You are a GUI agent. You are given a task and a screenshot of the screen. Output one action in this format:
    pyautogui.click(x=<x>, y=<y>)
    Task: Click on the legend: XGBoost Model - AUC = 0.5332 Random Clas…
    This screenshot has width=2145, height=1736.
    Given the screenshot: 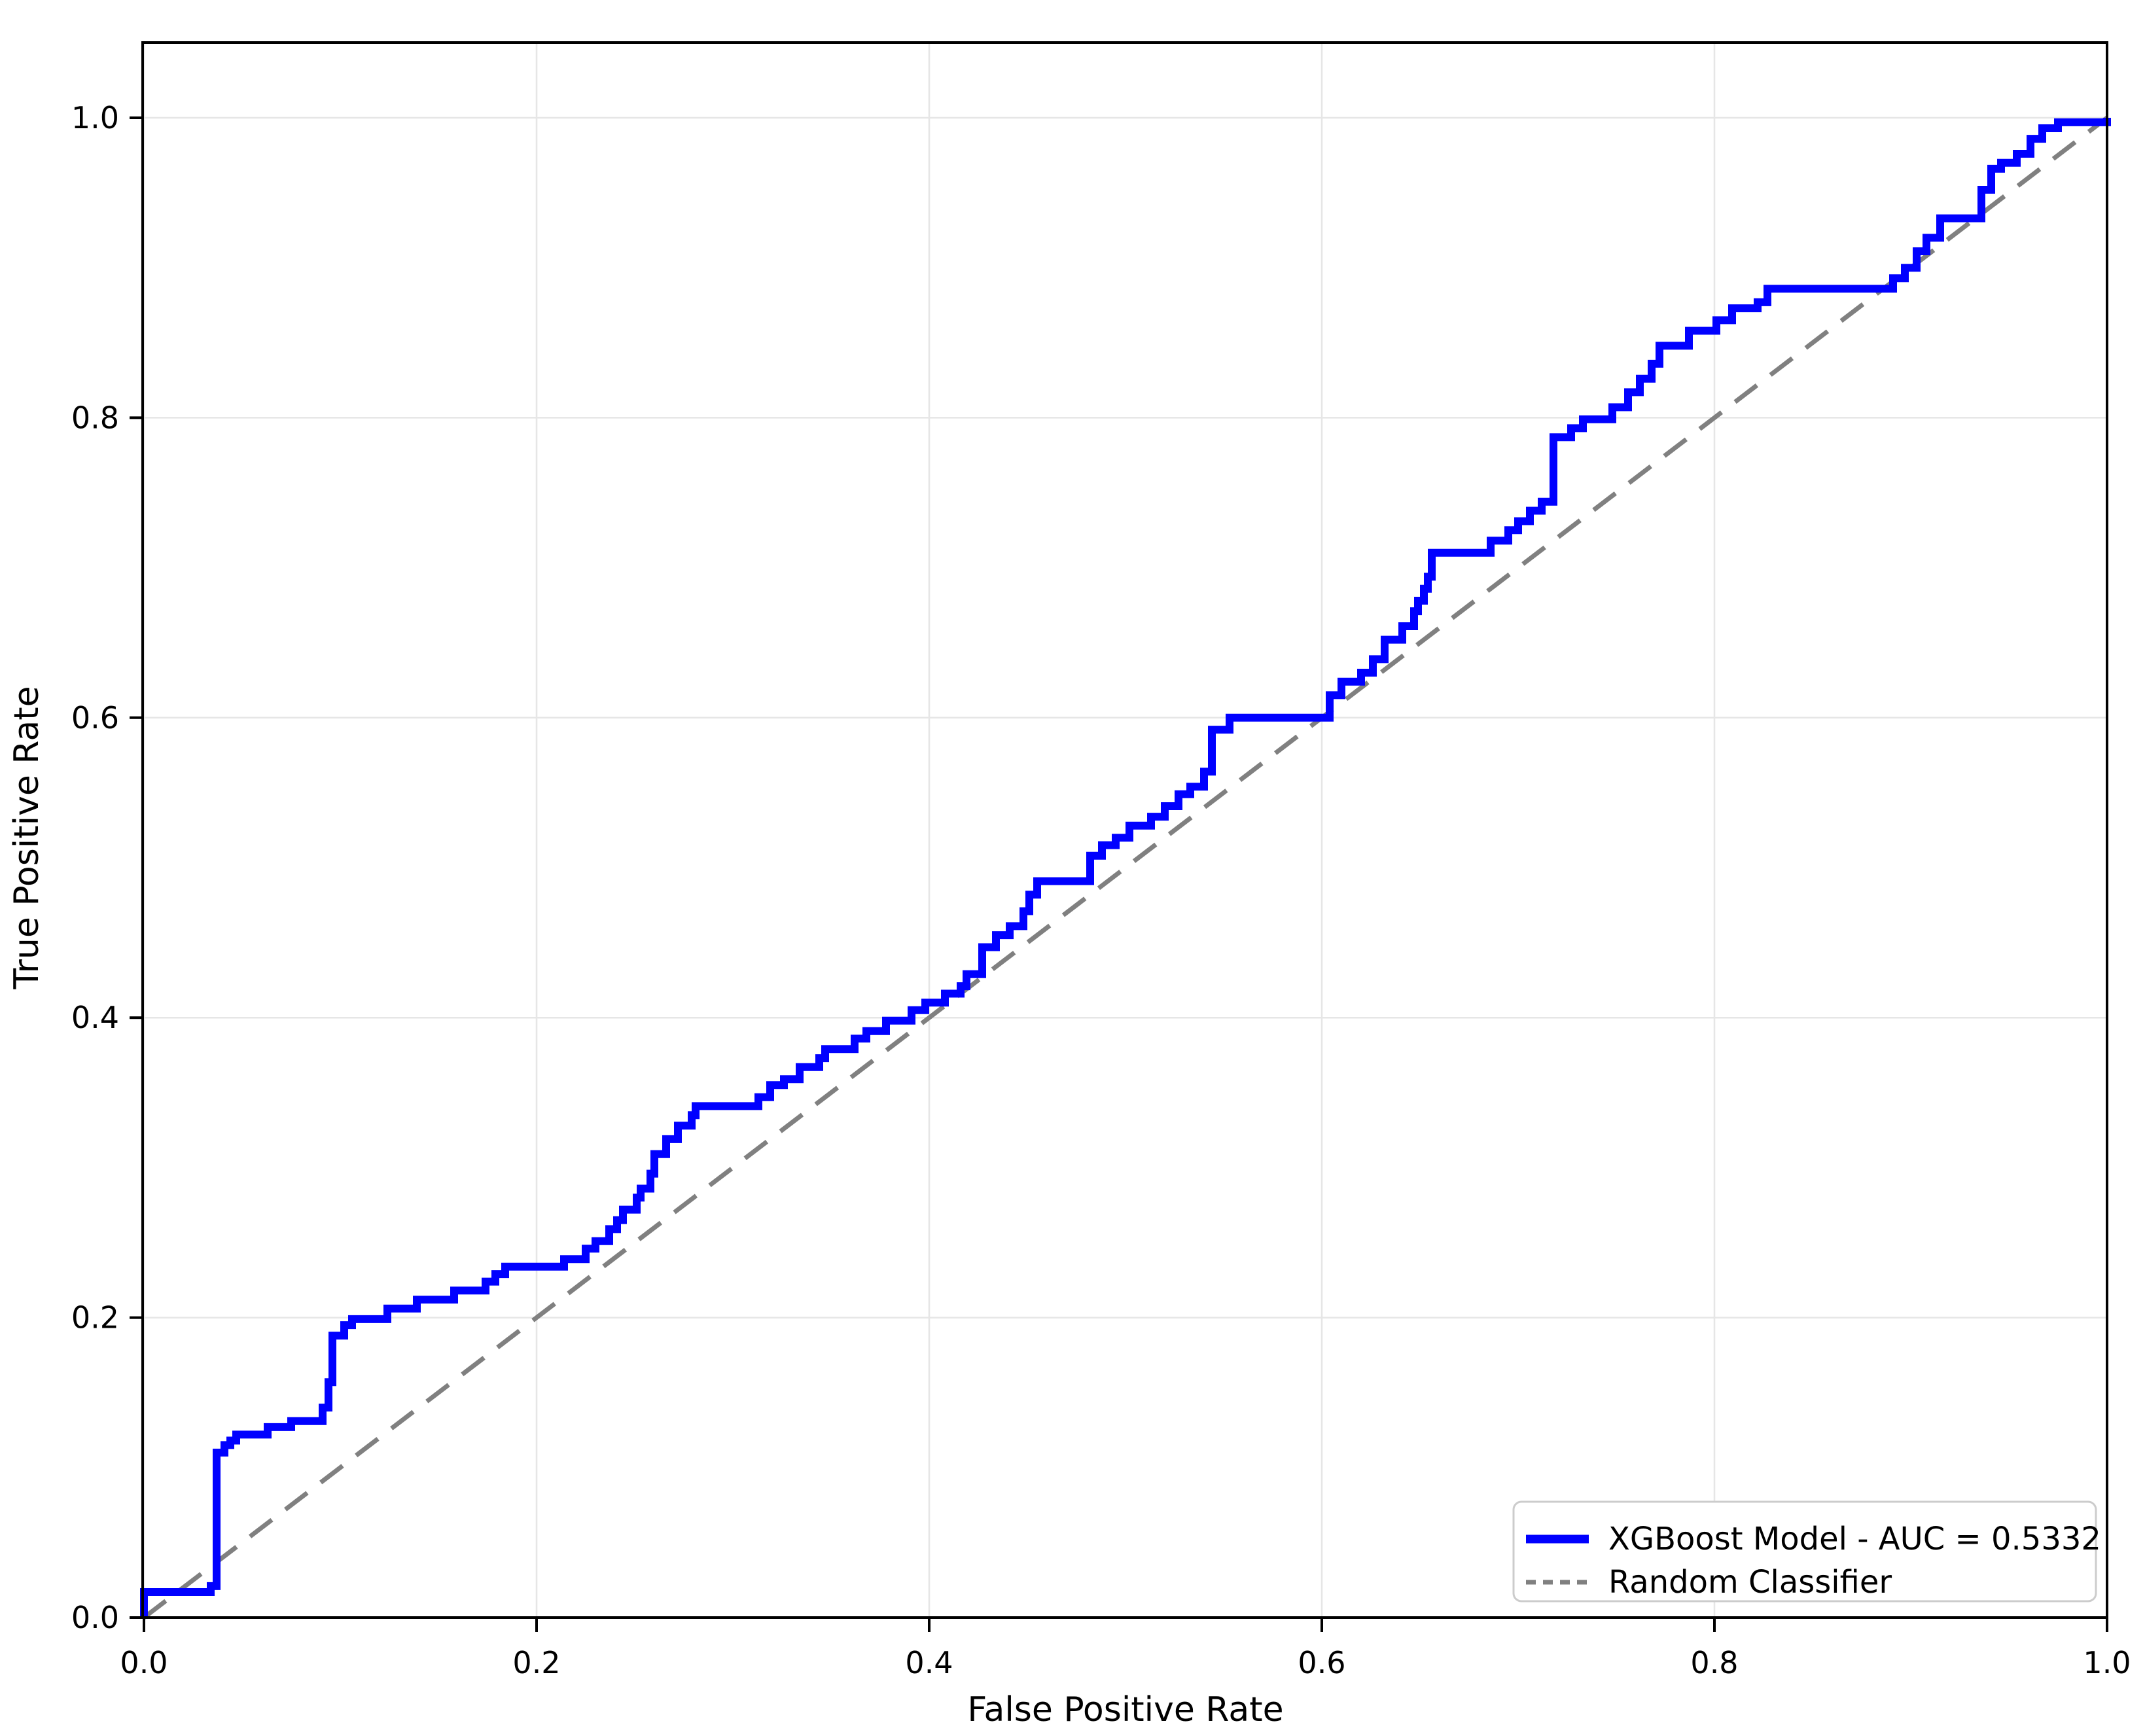 What is the action you would take?
    pyautogui.click(x=1806, y=1551)
    